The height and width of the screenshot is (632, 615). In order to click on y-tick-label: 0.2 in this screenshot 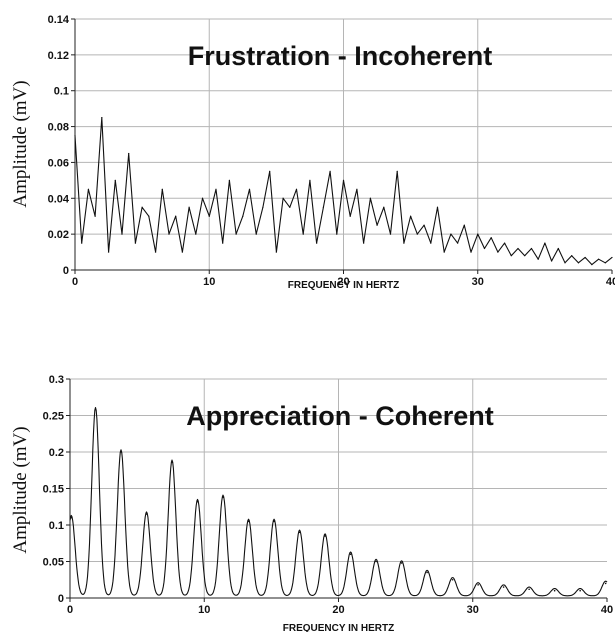, I will do `click(56, 453)`.